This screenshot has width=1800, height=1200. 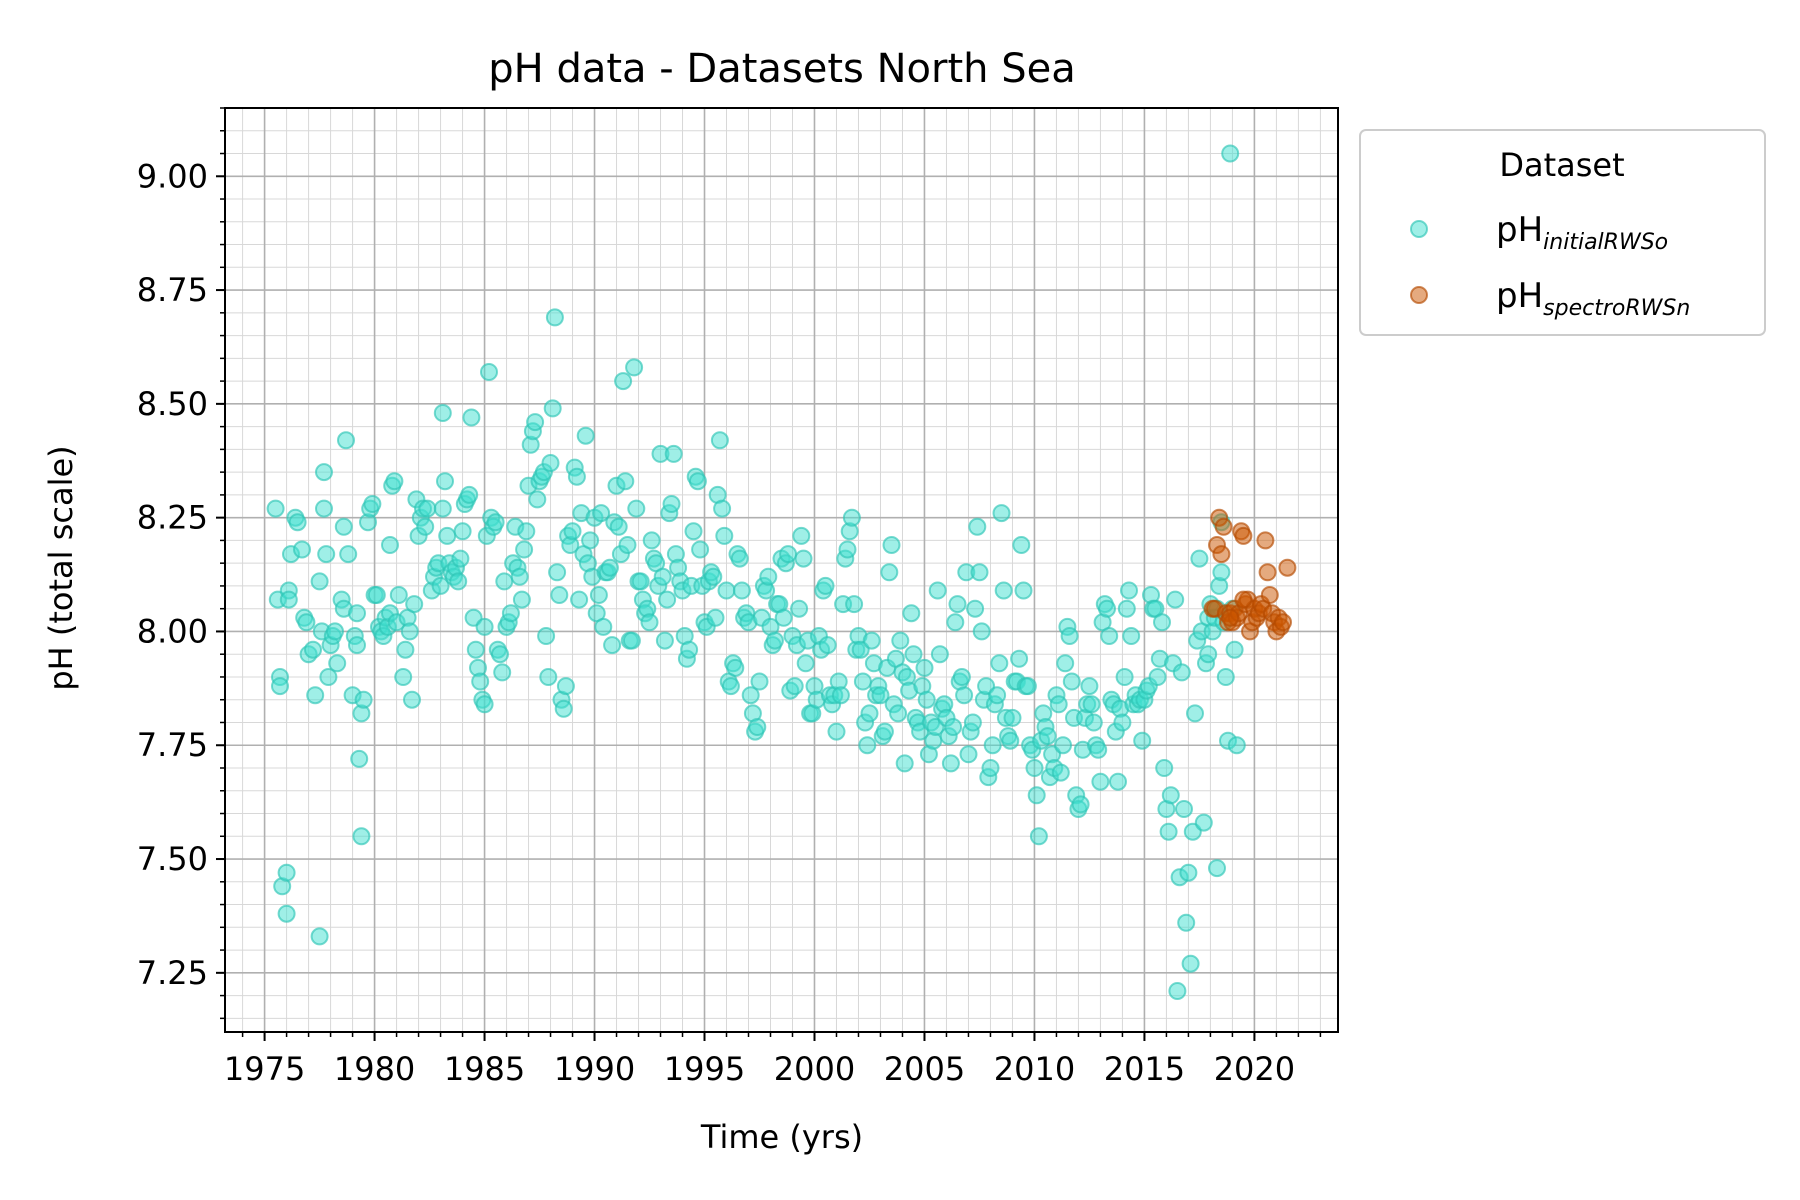 What do you see at coordinates (374, 1069) in the screenshot?
I see `x-tick-label: 1980` at bounding box center [374, 1069].